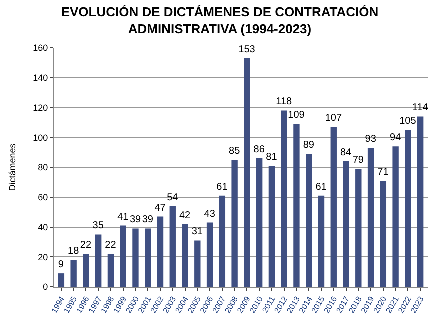 The height and width of the screenshot is (331, 440). What do you see at coordinates (247, 50) in the screenshot?
I see `data-label: 153` at bounding box center [247, 50].